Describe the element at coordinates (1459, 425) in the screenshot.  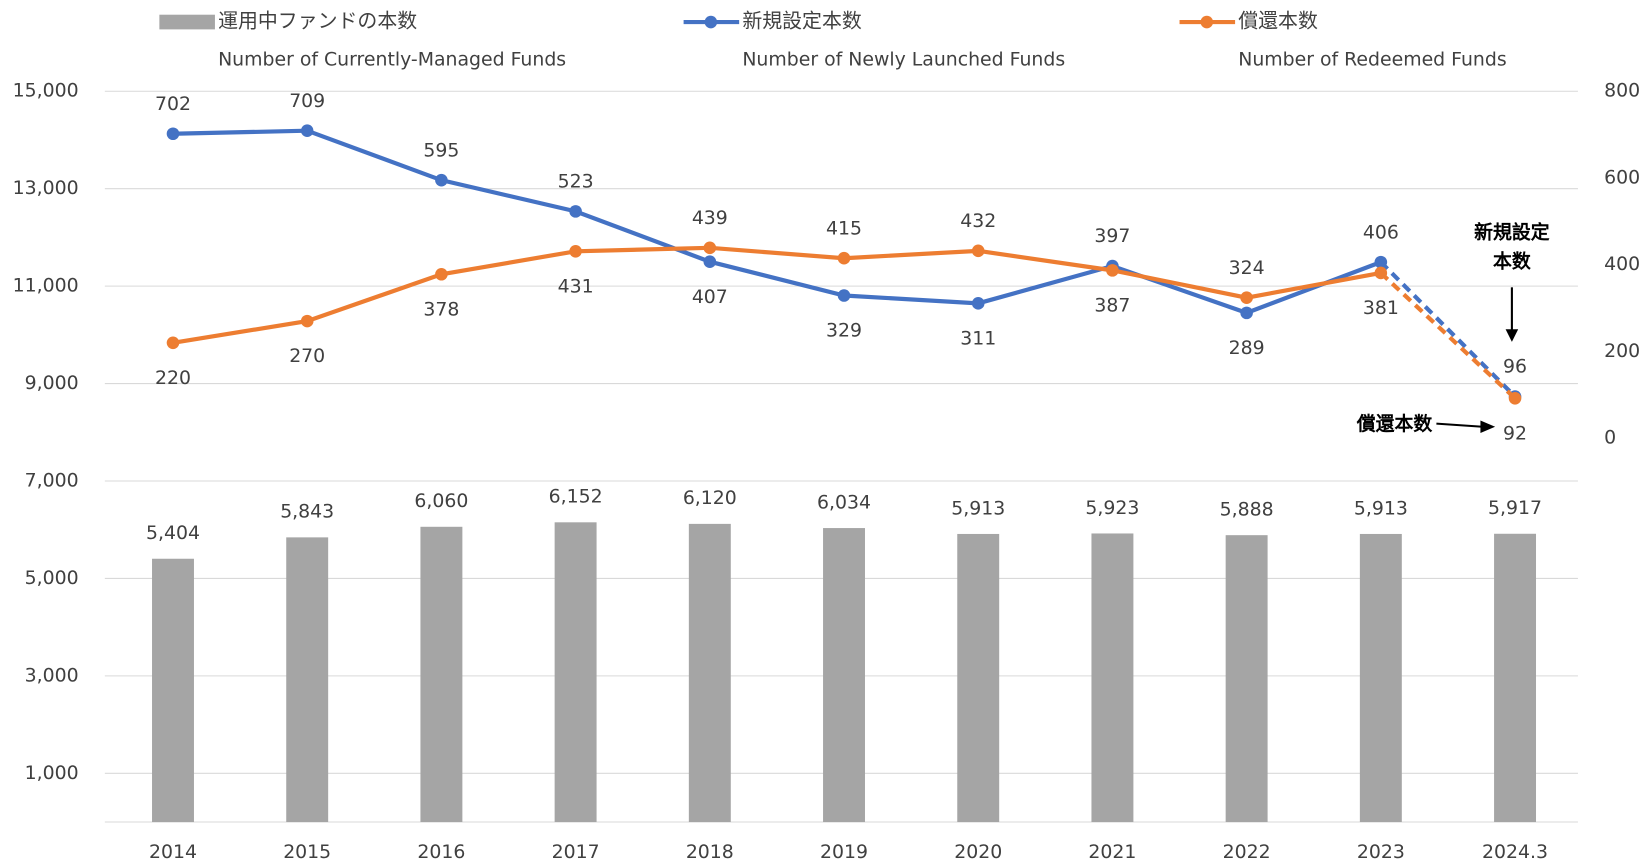
I see `annotation-arrow` at that location.